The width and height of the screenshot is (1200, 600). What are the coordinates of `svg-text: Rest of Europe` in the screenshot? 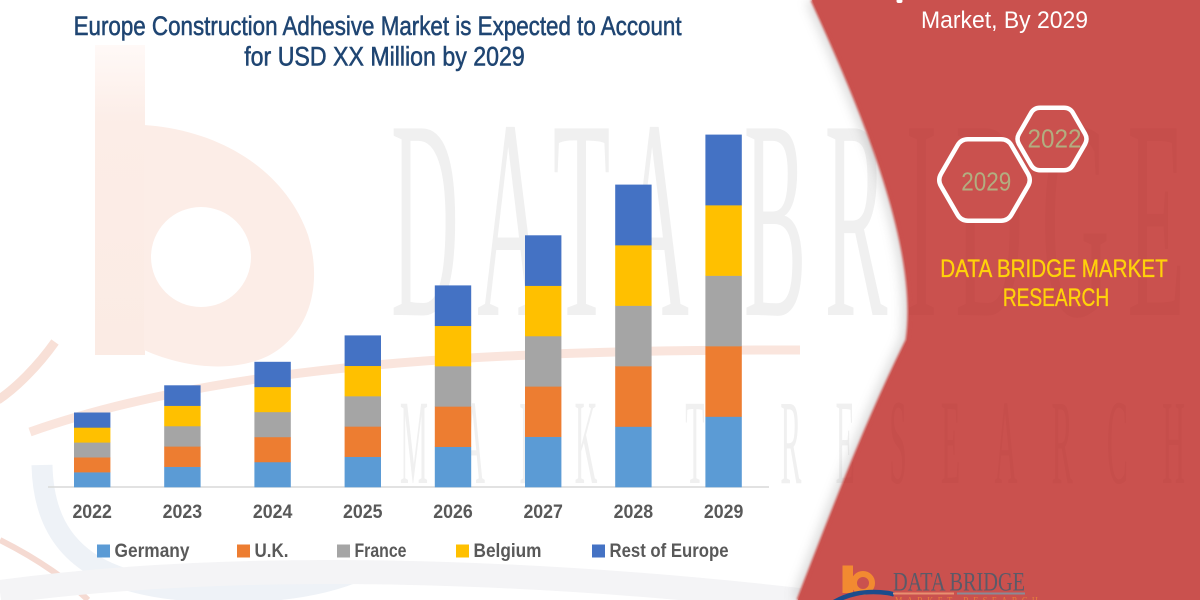 It's located at (669, 551).